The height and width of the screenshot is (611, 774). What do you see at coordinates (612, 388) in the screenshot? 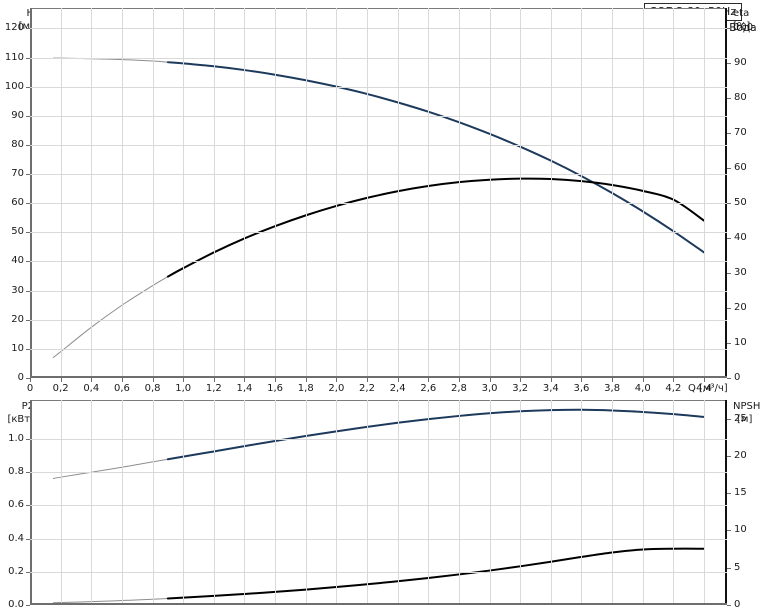
I see `x-tick-label: 3,8` at bounding box center [612, 388].